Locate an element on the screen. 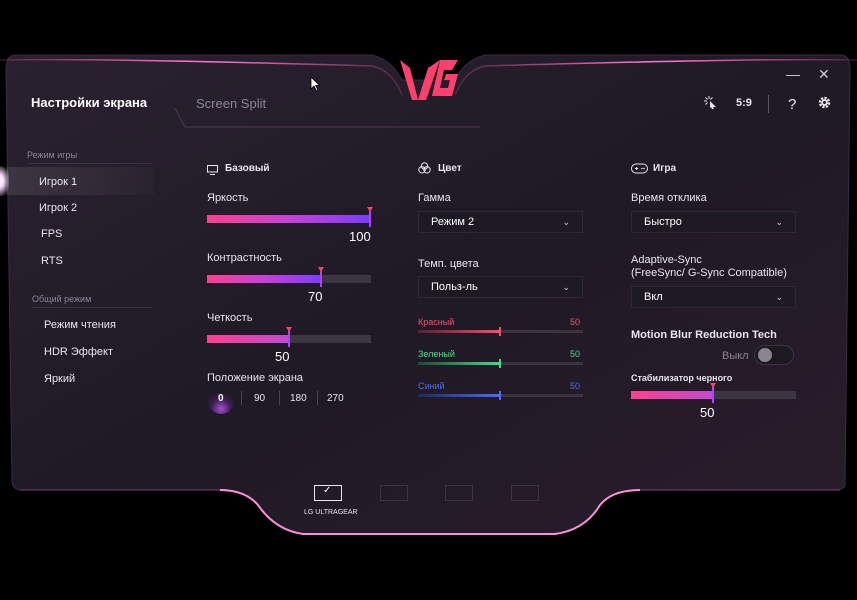  monitor-2-button is located at coordinates (394, 493).